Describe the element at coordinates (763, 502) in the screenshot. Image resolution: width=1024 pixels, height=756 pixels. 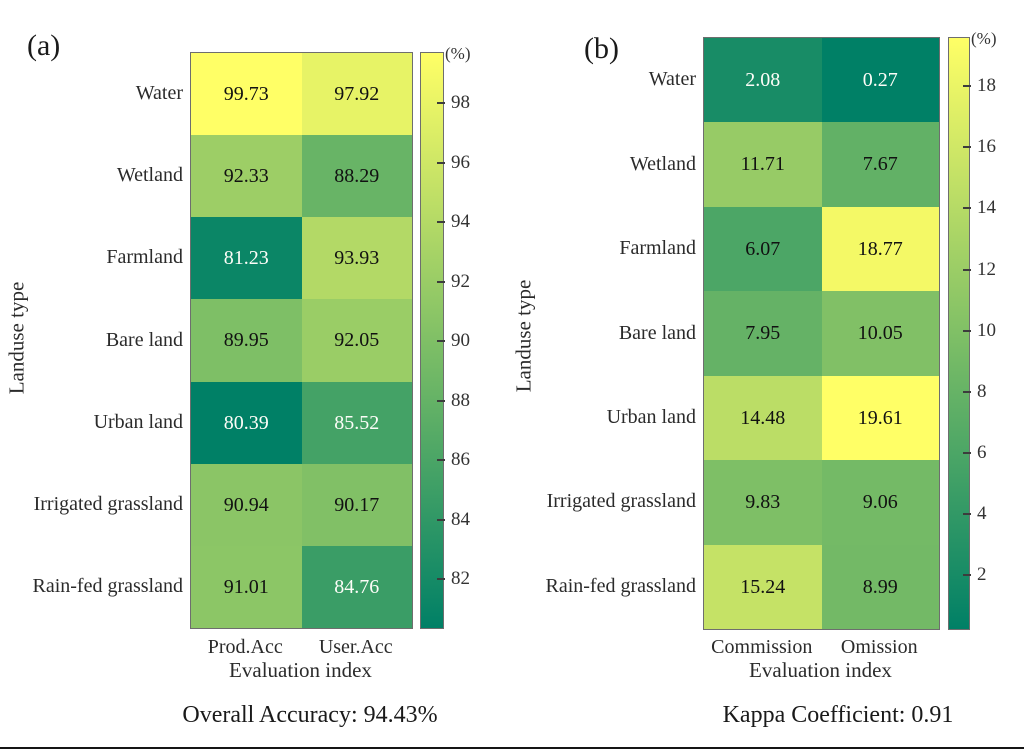
I see `heatmap-cell: 9.83` at that location.